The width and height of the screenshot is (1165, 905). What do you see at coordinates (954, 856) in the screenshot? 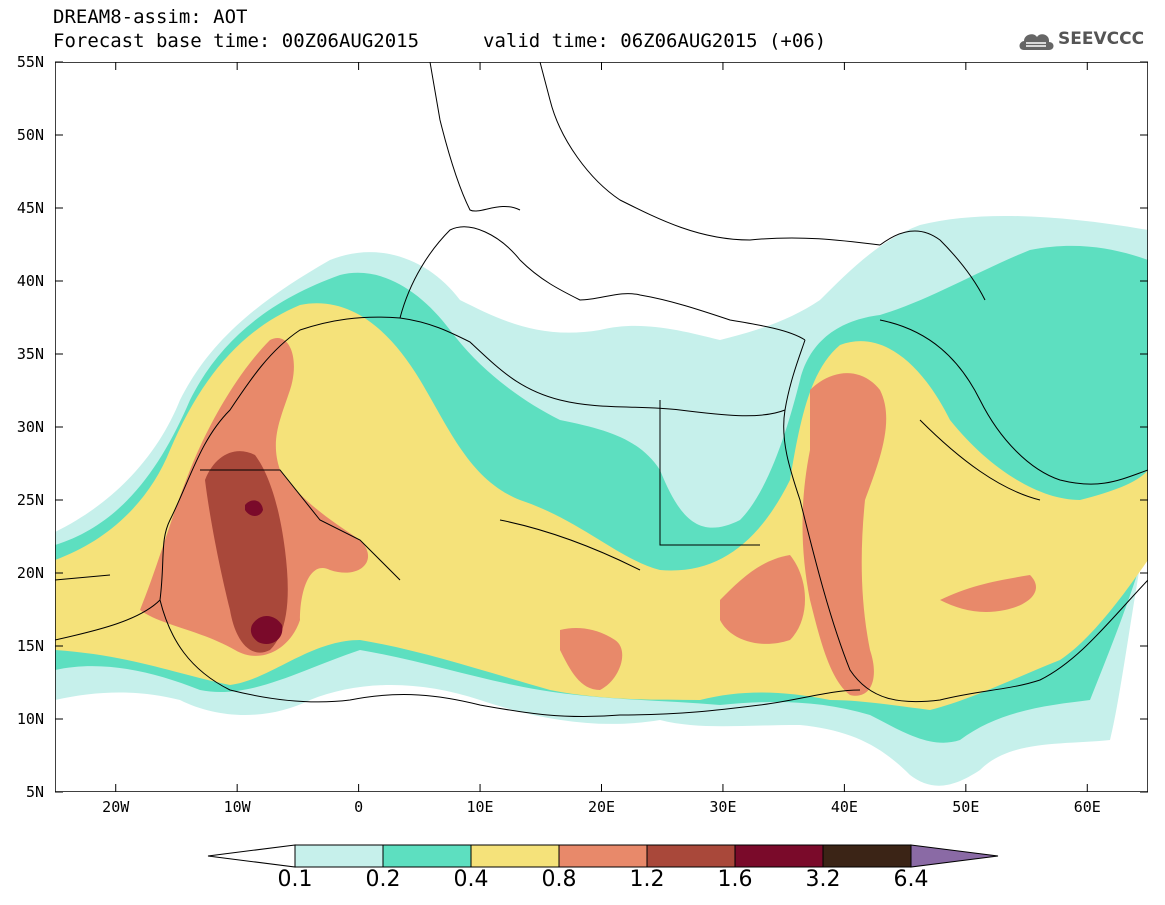
I see `colorbar-max-arrow` at bounding box center [954, 856].